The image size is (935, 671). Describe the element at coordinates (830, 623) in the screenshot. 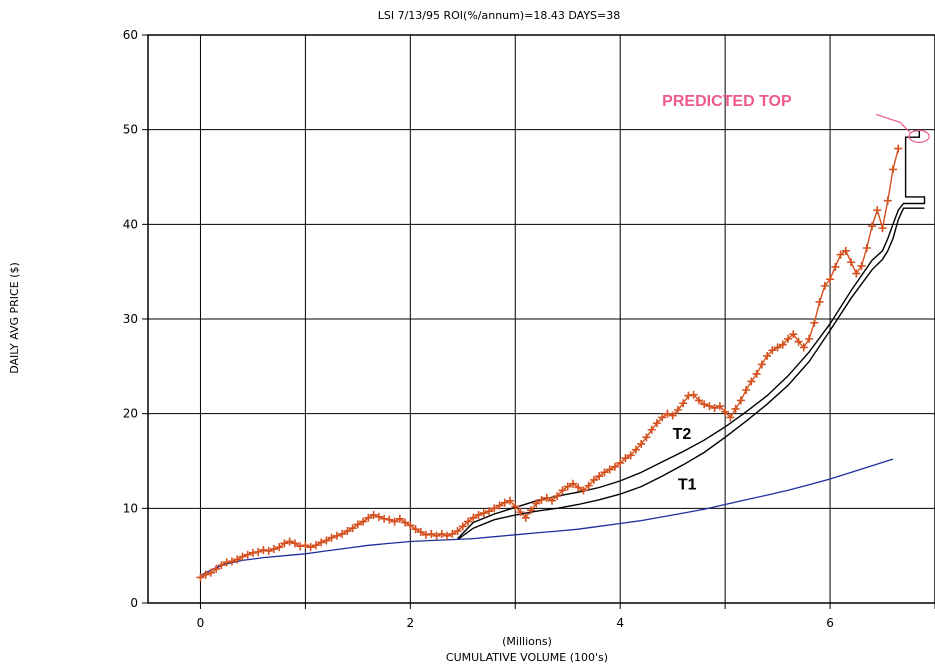

I see `x-tick-label: 6` at that location.